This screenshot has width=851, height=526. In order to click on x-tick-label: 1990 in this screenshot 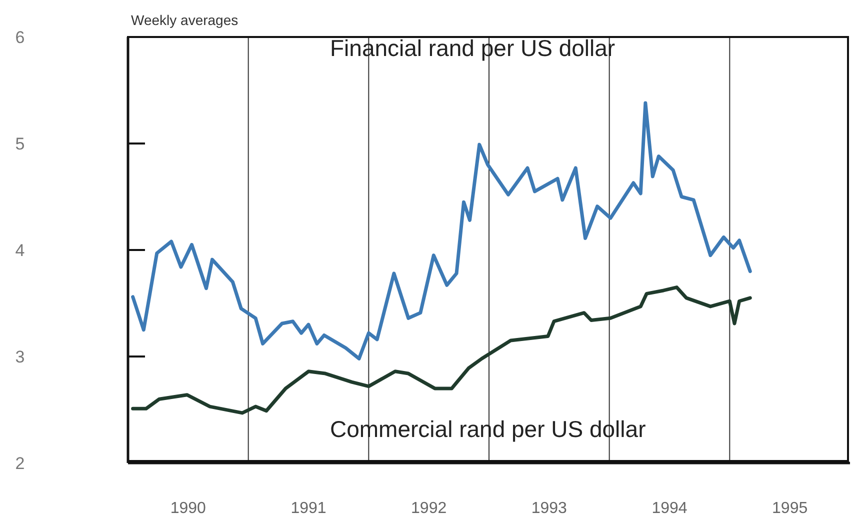, I will do `click(188, 508)`.